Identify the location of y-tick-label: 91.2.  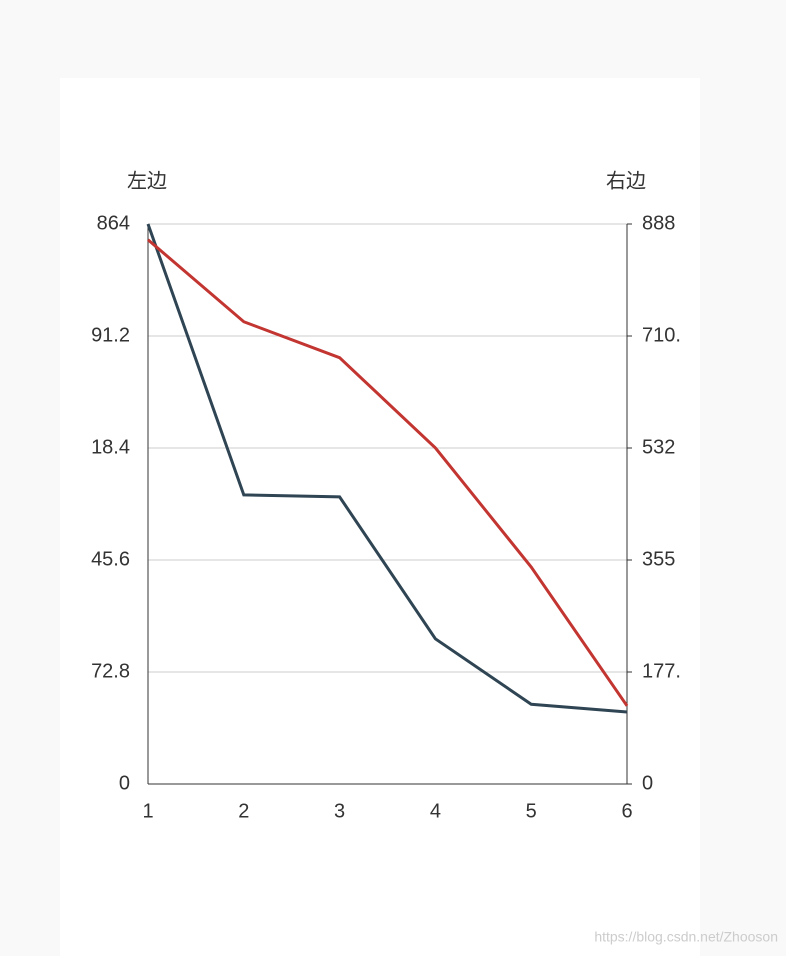
(110, 335).